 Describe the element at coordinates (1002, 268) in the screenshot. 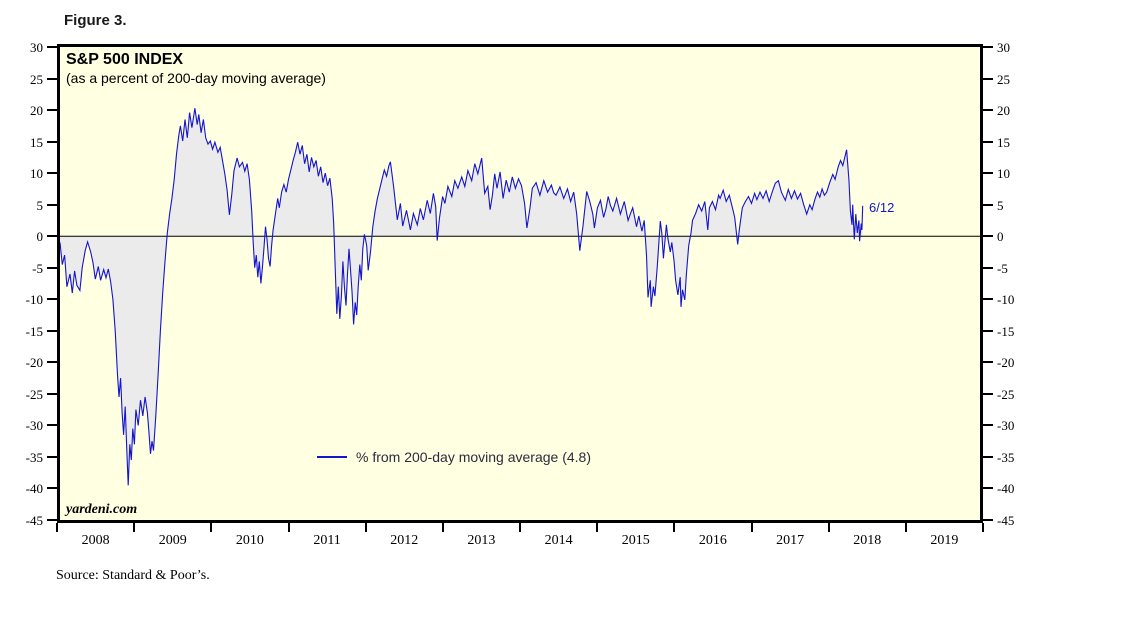

I see `y-axis-label-right: -5` at that location.